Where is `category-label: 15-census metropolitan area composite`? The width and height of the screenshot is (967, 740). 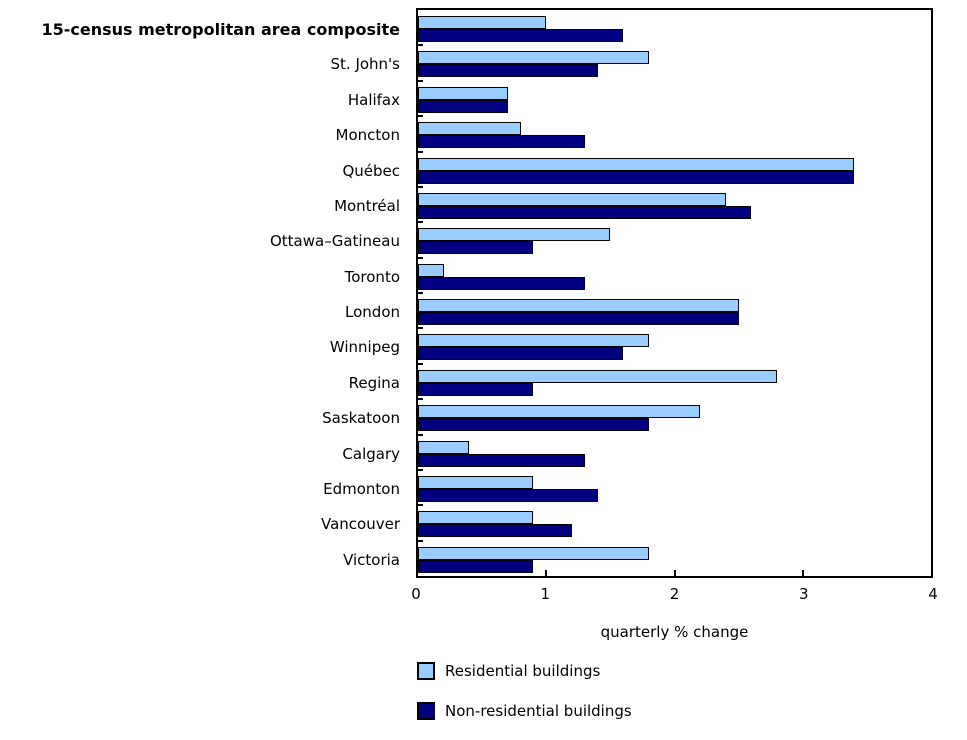 category-label: 15-census metropolitan area composite is located at coordinates (220, 29).